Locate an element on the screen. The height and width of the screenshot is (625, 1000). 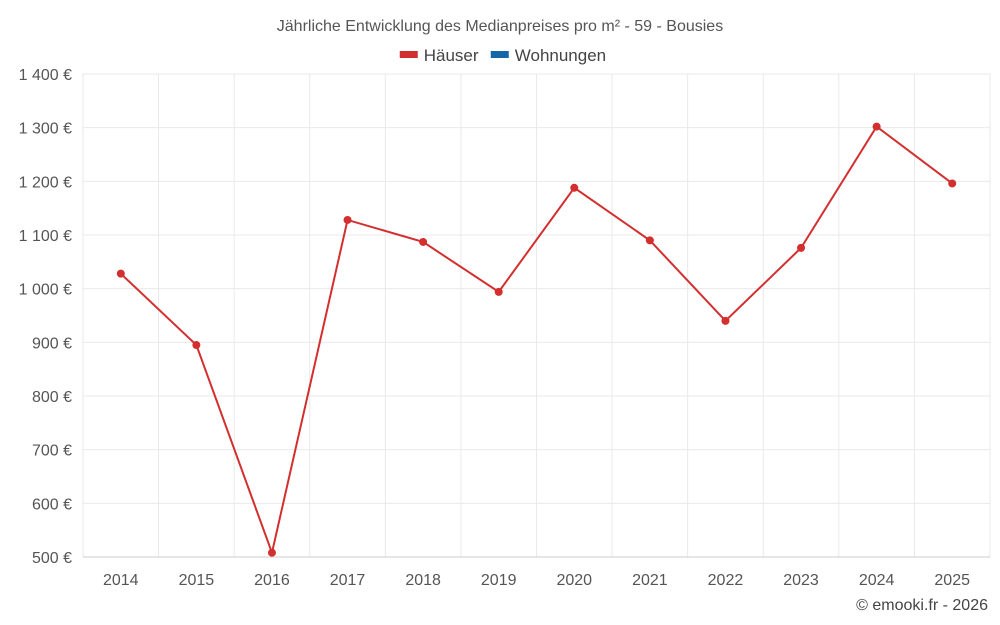
x-tick-label: 2022 is located at coordinates (726, 580).